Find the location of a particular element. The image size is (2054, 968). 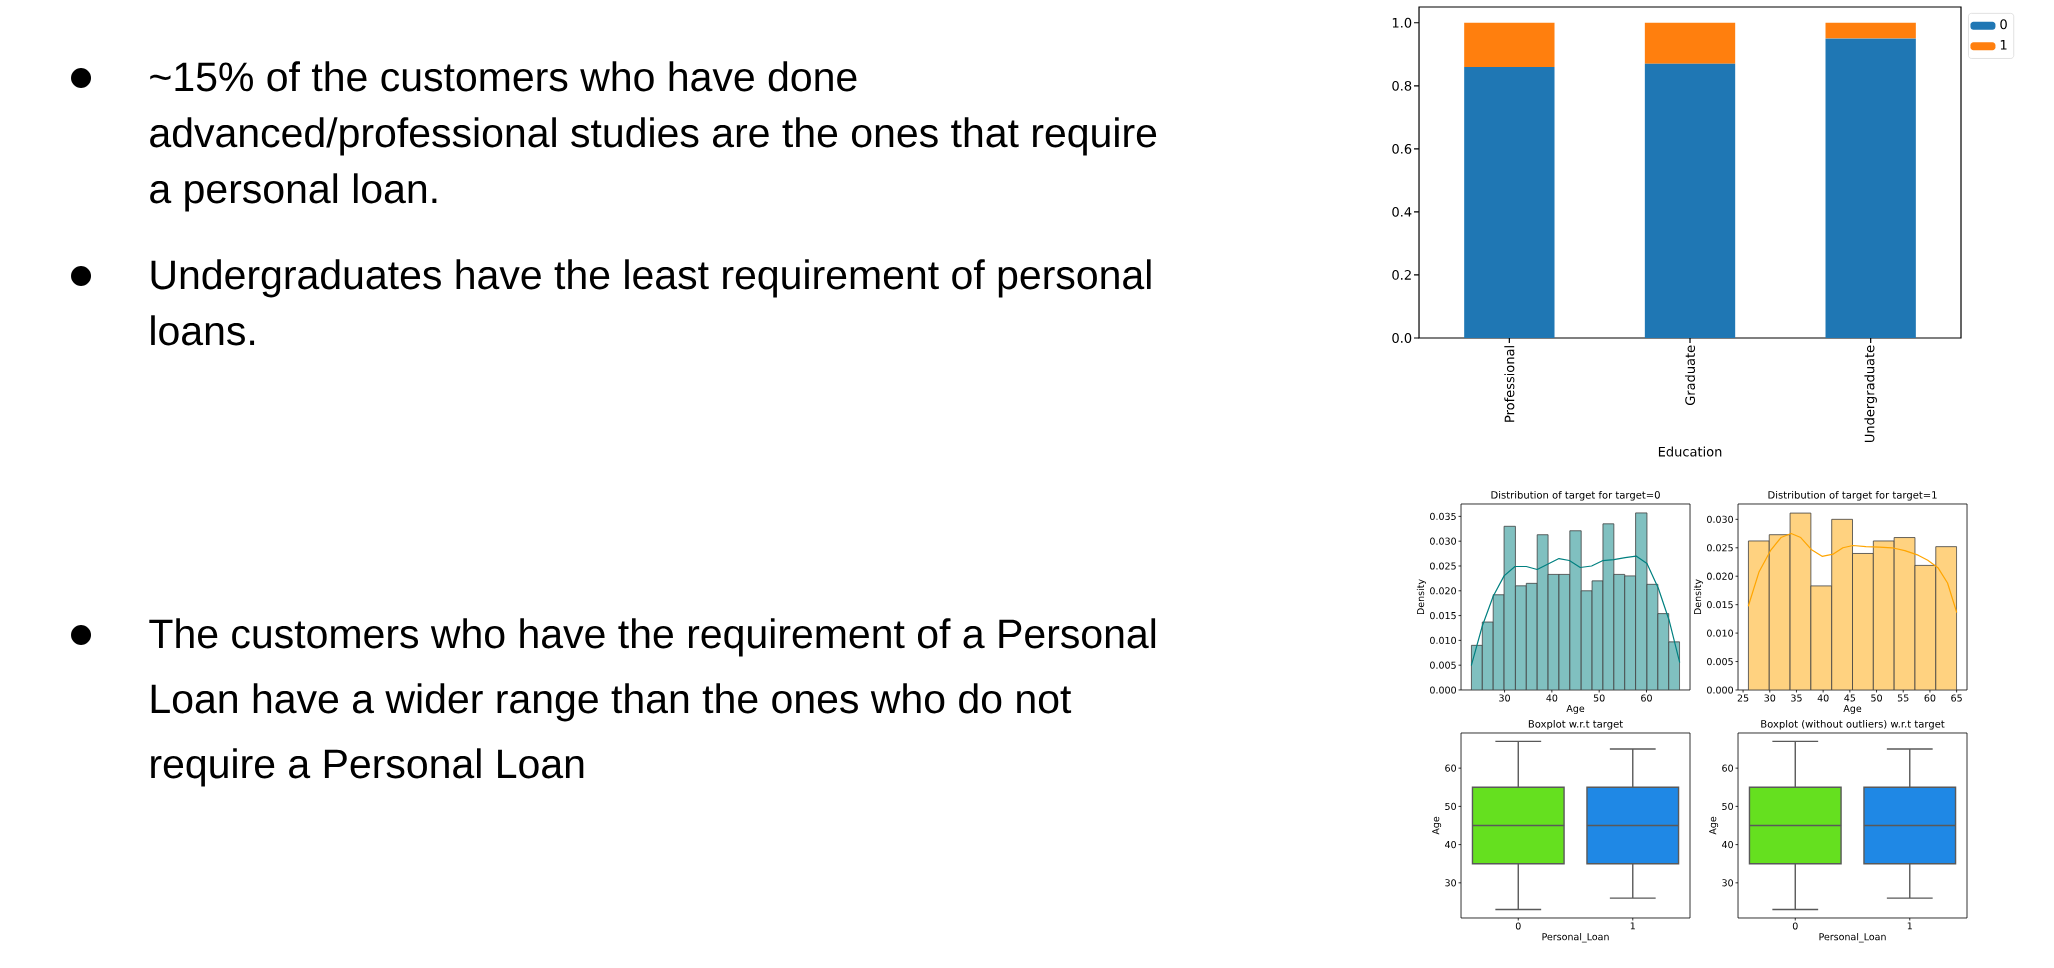

legend-label: 0 is located at coordinates (2003, 24).